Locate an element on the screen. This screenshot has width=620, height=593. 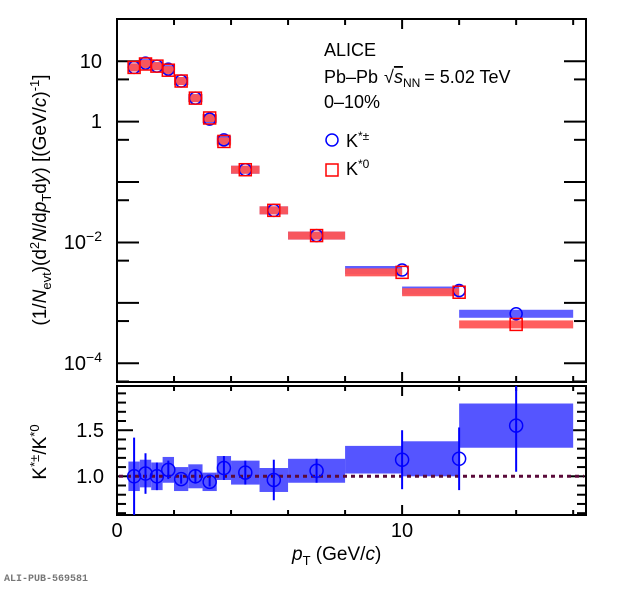
legend-label-kstar-neutral: K*0 is located at coordinates (358, 168).